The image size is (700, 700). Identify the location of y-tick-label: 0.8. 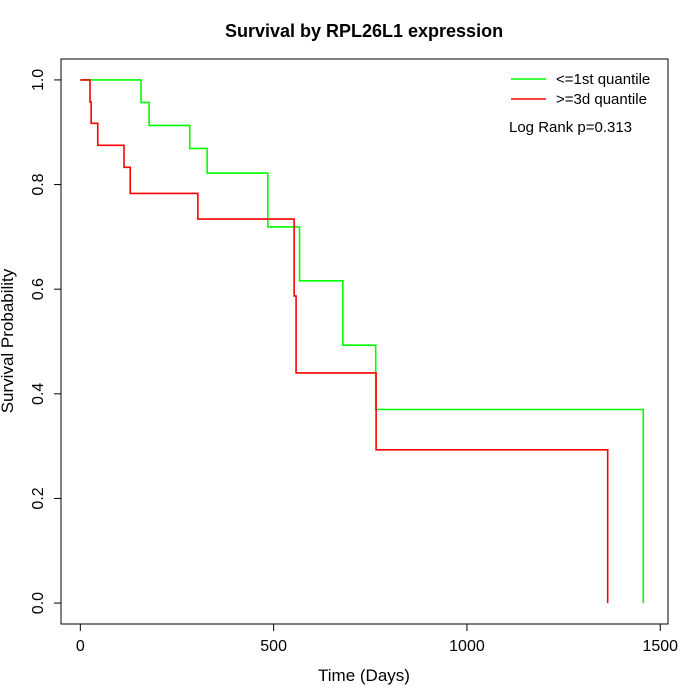
(38, 184).